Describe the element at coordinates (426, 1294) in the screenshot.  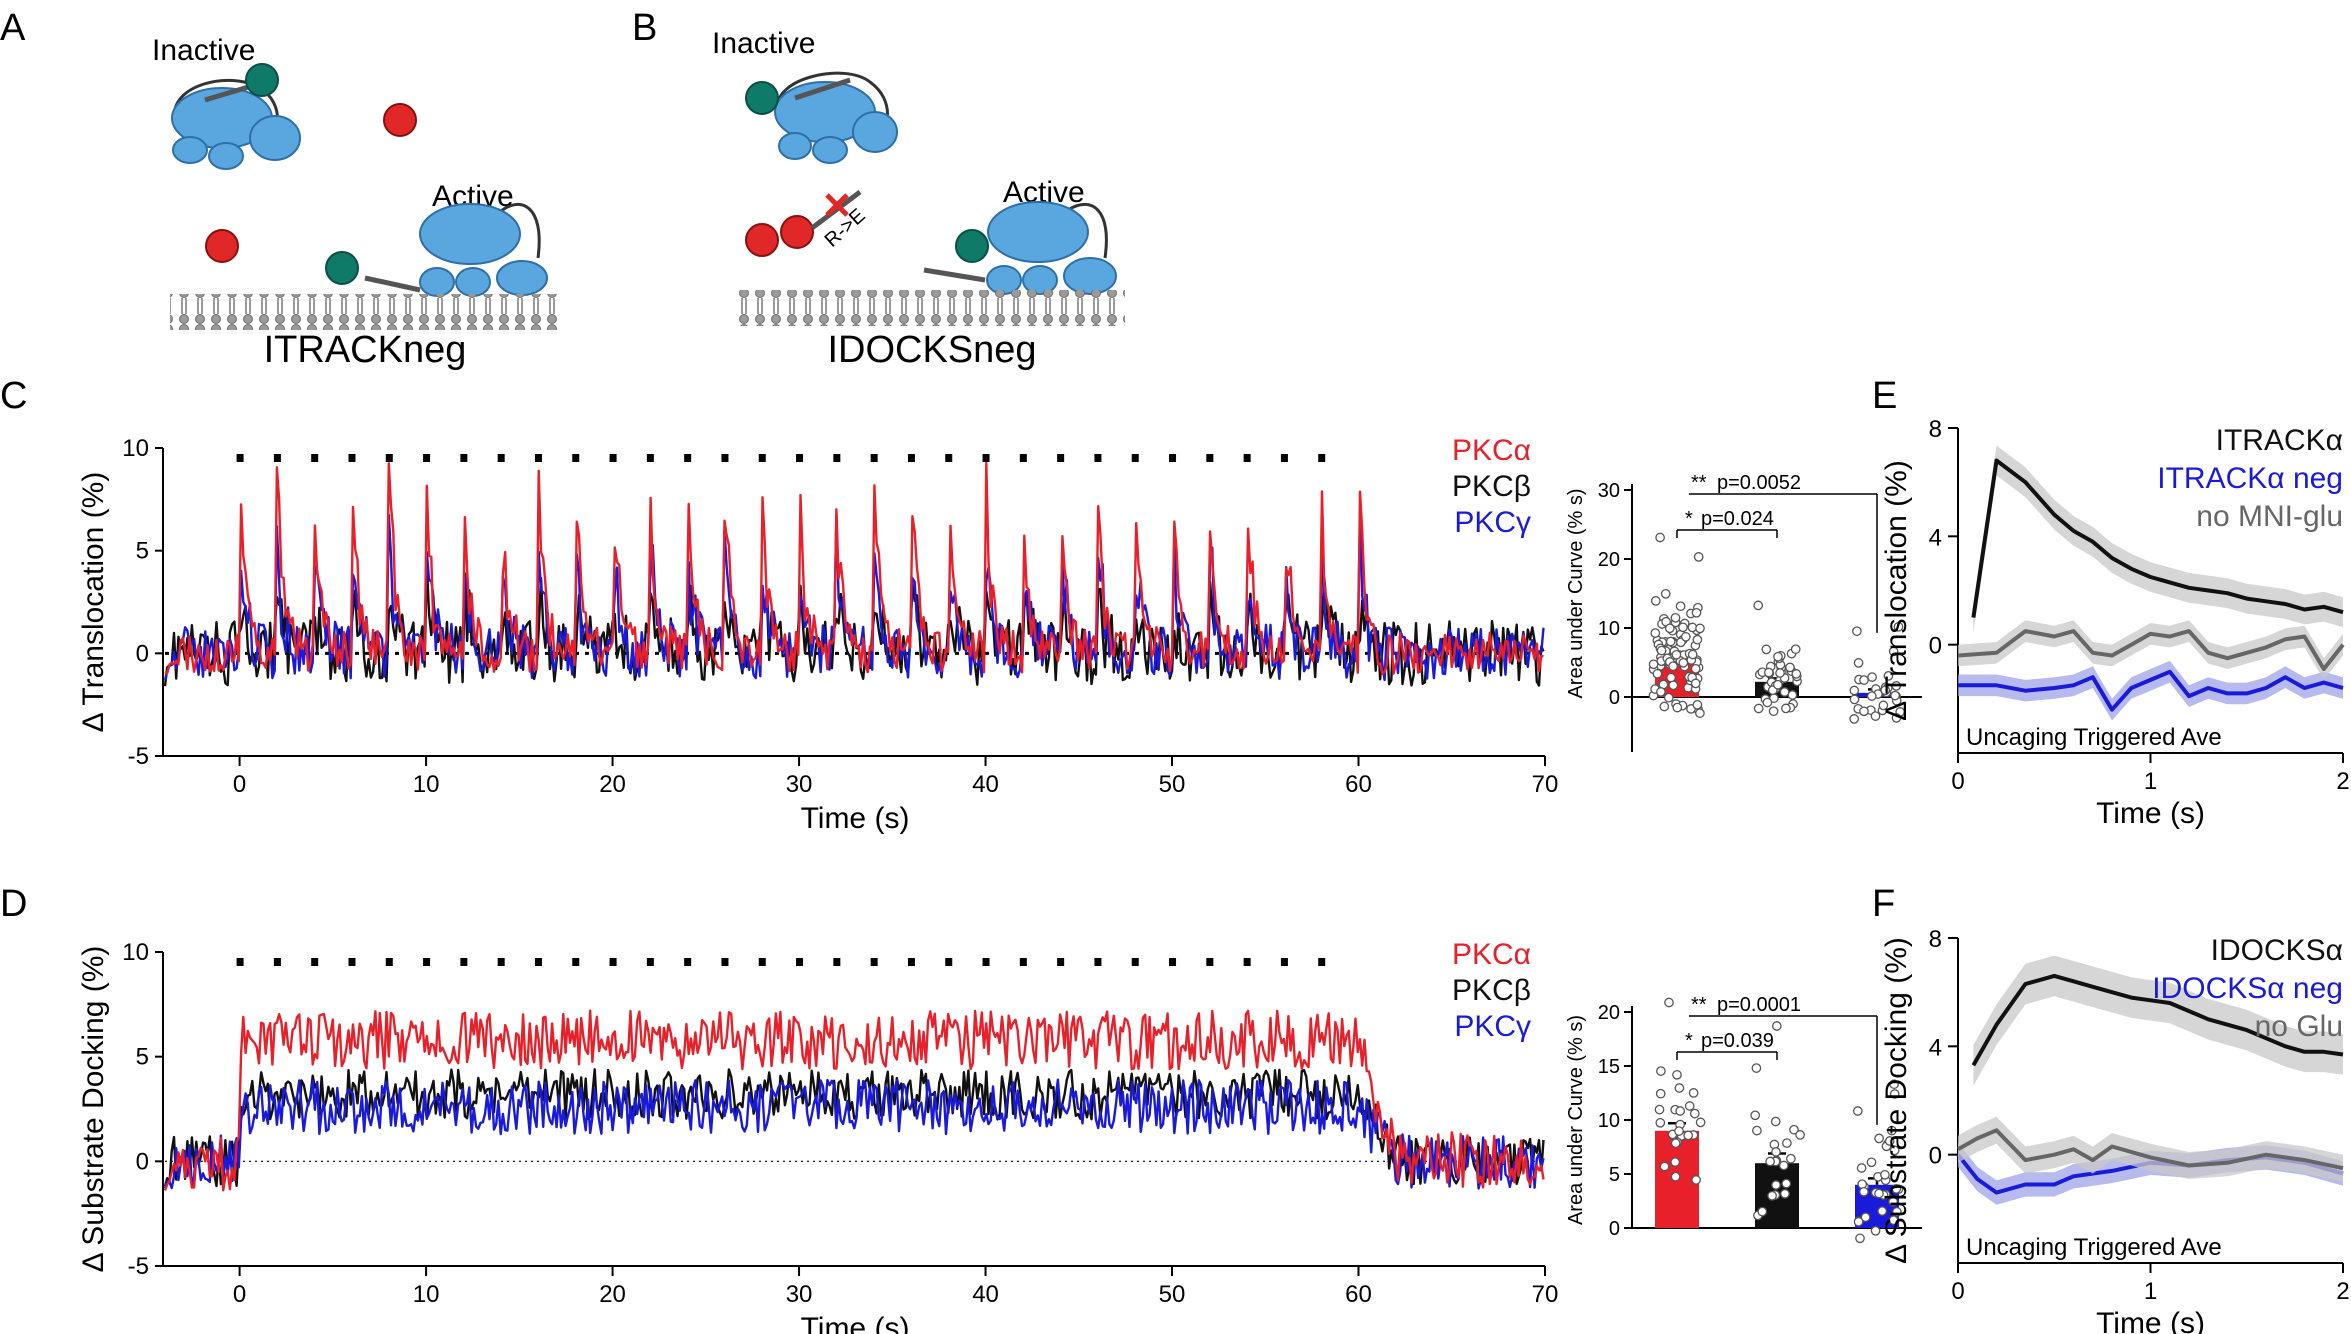
I see `x-tick-label: 10` at that location.